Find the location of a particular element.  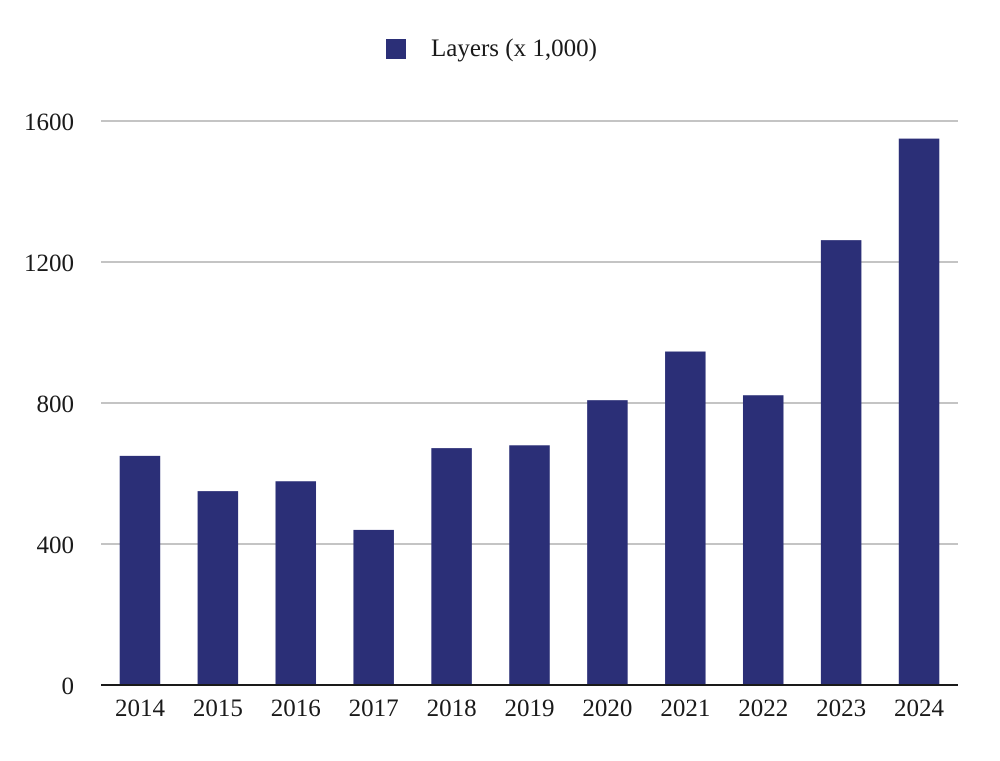

legend: Layers (x 1,000) is located at coordinates (491, 48).